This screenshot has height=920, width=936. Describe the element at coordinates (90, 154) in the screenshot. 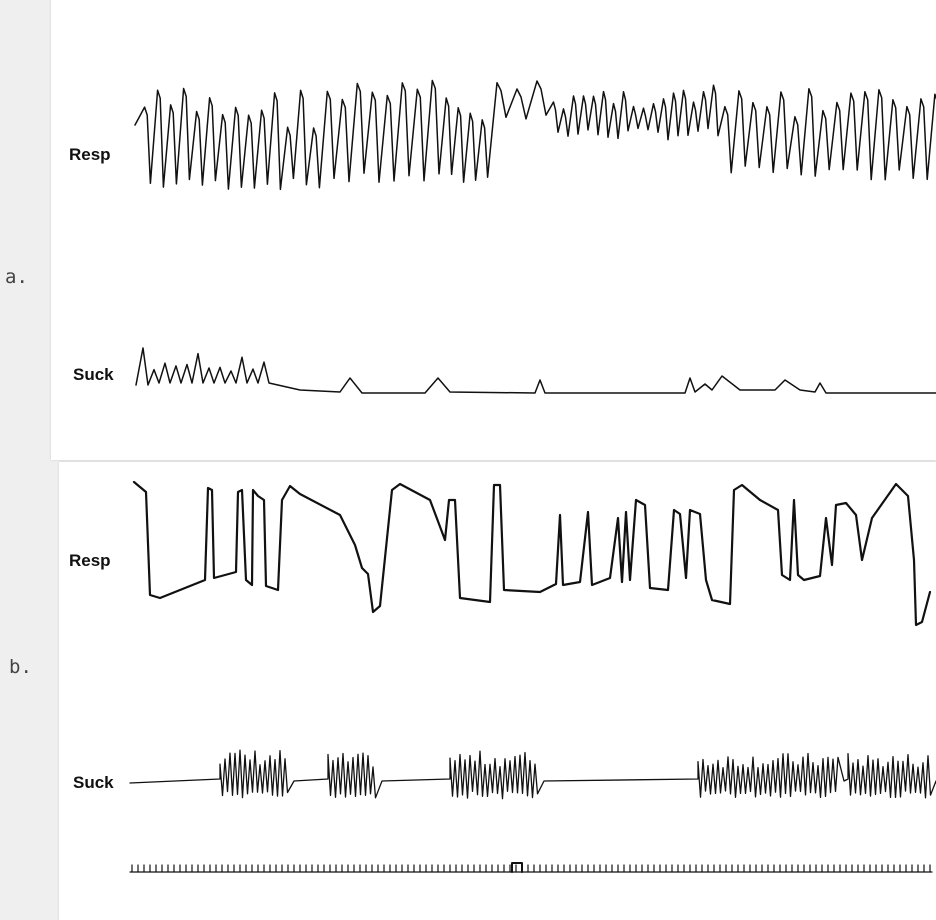

I see `panel-a-resp-label: Resp` at that location.